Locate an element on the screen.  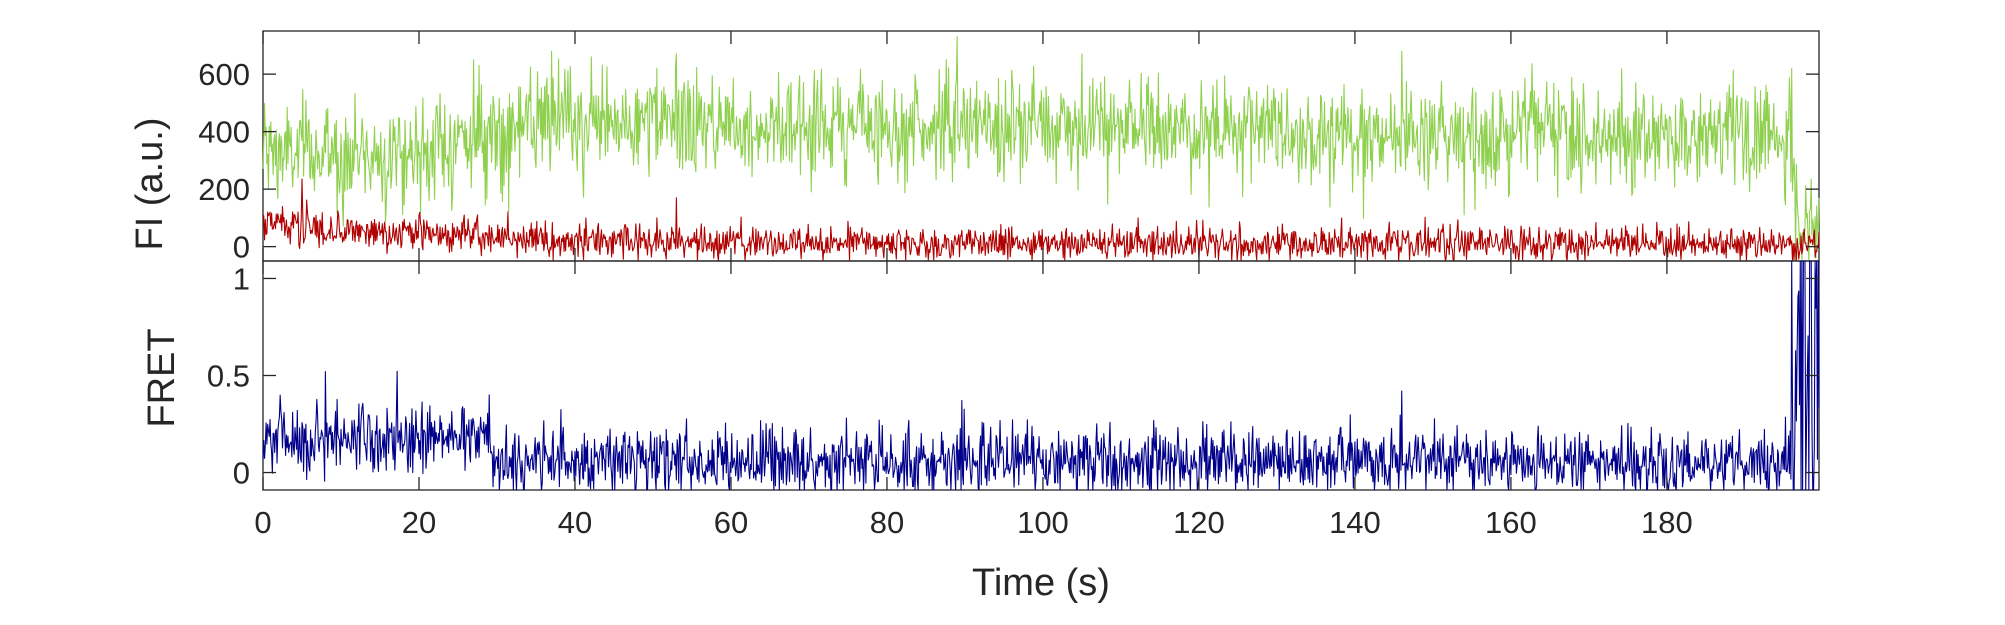
x-tick-label: 100 is located at coordinates (1043, 522).